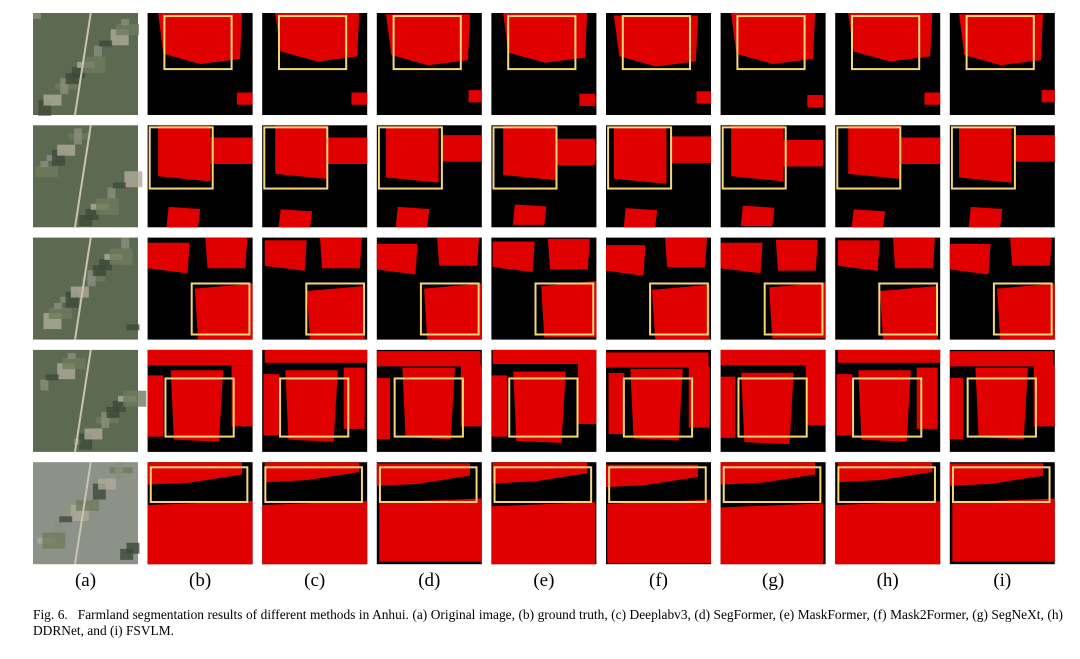 The width and height of the screenshot is (1080, 659). Describe the element at coordinates (658, 580) in the screenshot. I see `column-label: (f)` at that location.